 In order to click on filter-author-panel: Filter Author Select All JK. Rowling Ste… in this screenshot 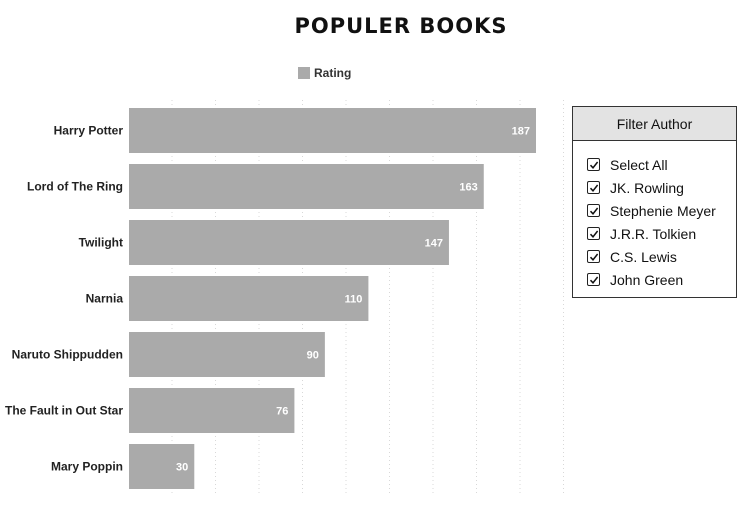, I will do `click(654, 202)`.